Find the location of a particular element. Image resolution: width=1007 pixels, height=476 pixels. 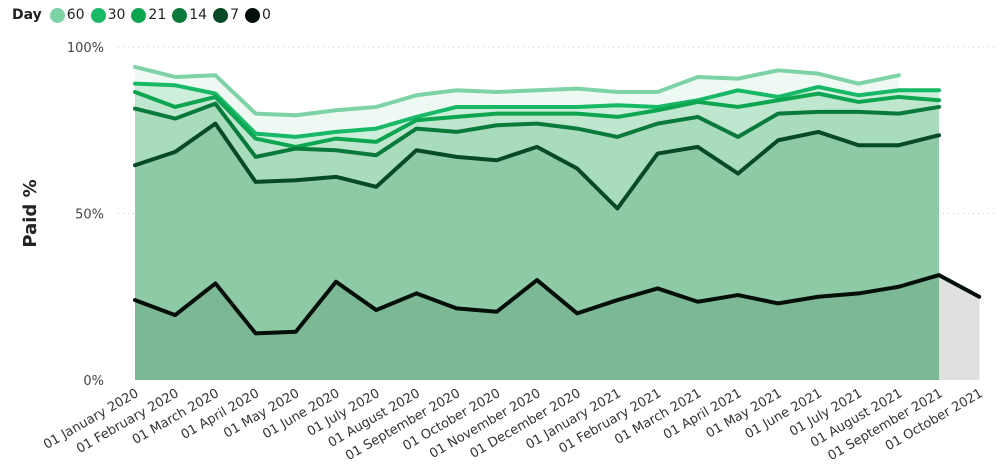

legend-item-30: 30 is located at coordinates (108, 15).